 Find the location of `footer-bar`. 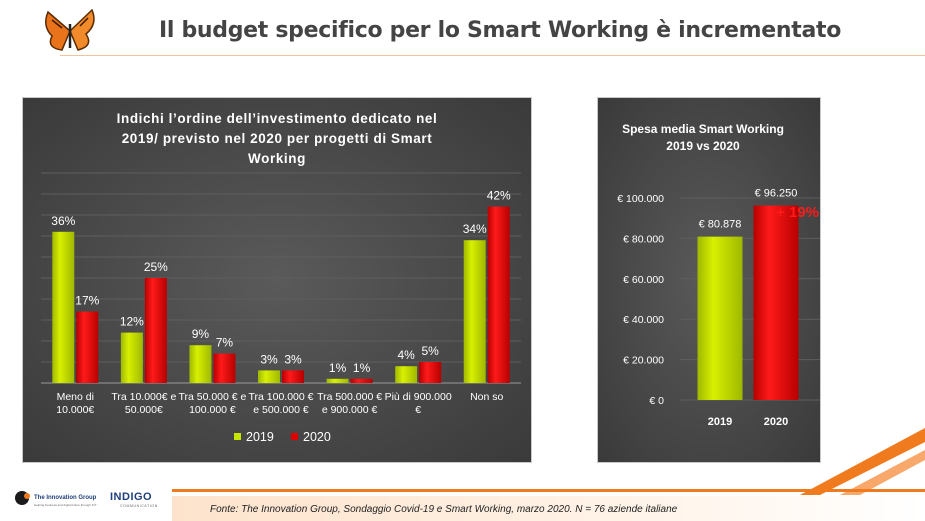

footer-bar is located at coordinates (548, 508).